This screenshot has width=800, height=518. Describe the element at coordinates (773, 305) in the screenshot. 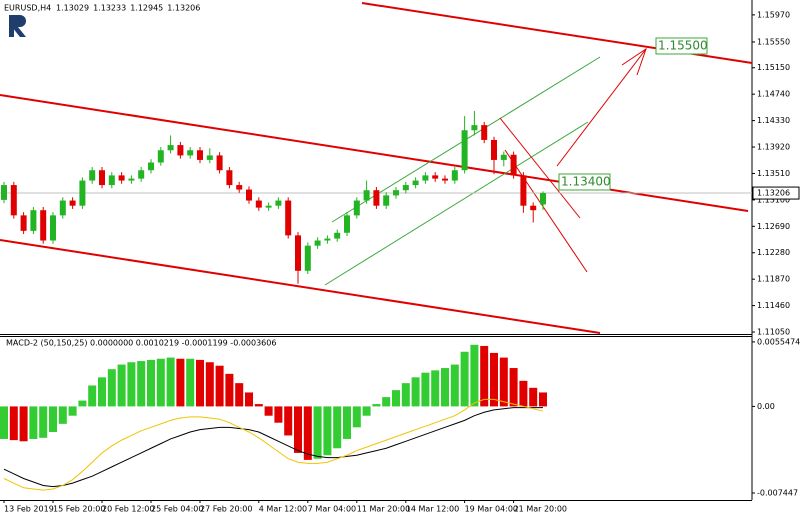

I see `y-tick-label: 1.11460` at that location.